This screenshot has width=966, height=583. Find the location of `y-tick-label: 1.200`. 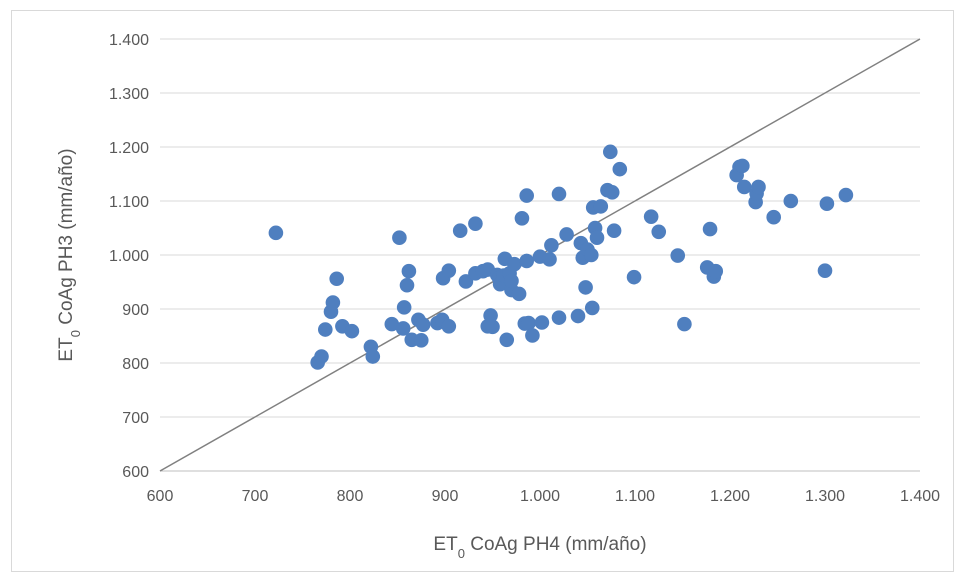

y-tick-label: 1.200 is located at coordinates (129, 148).